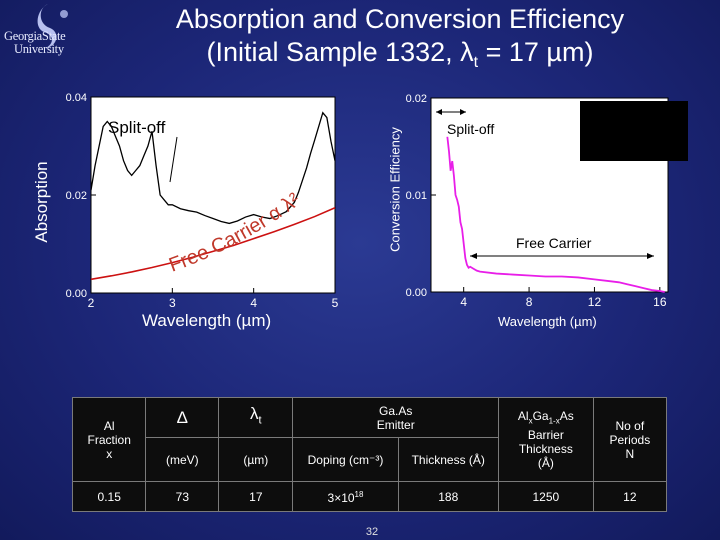 This screenshot has height=540, width=720. I want to click on header-periods: No of Periods N, so click(630, 439).